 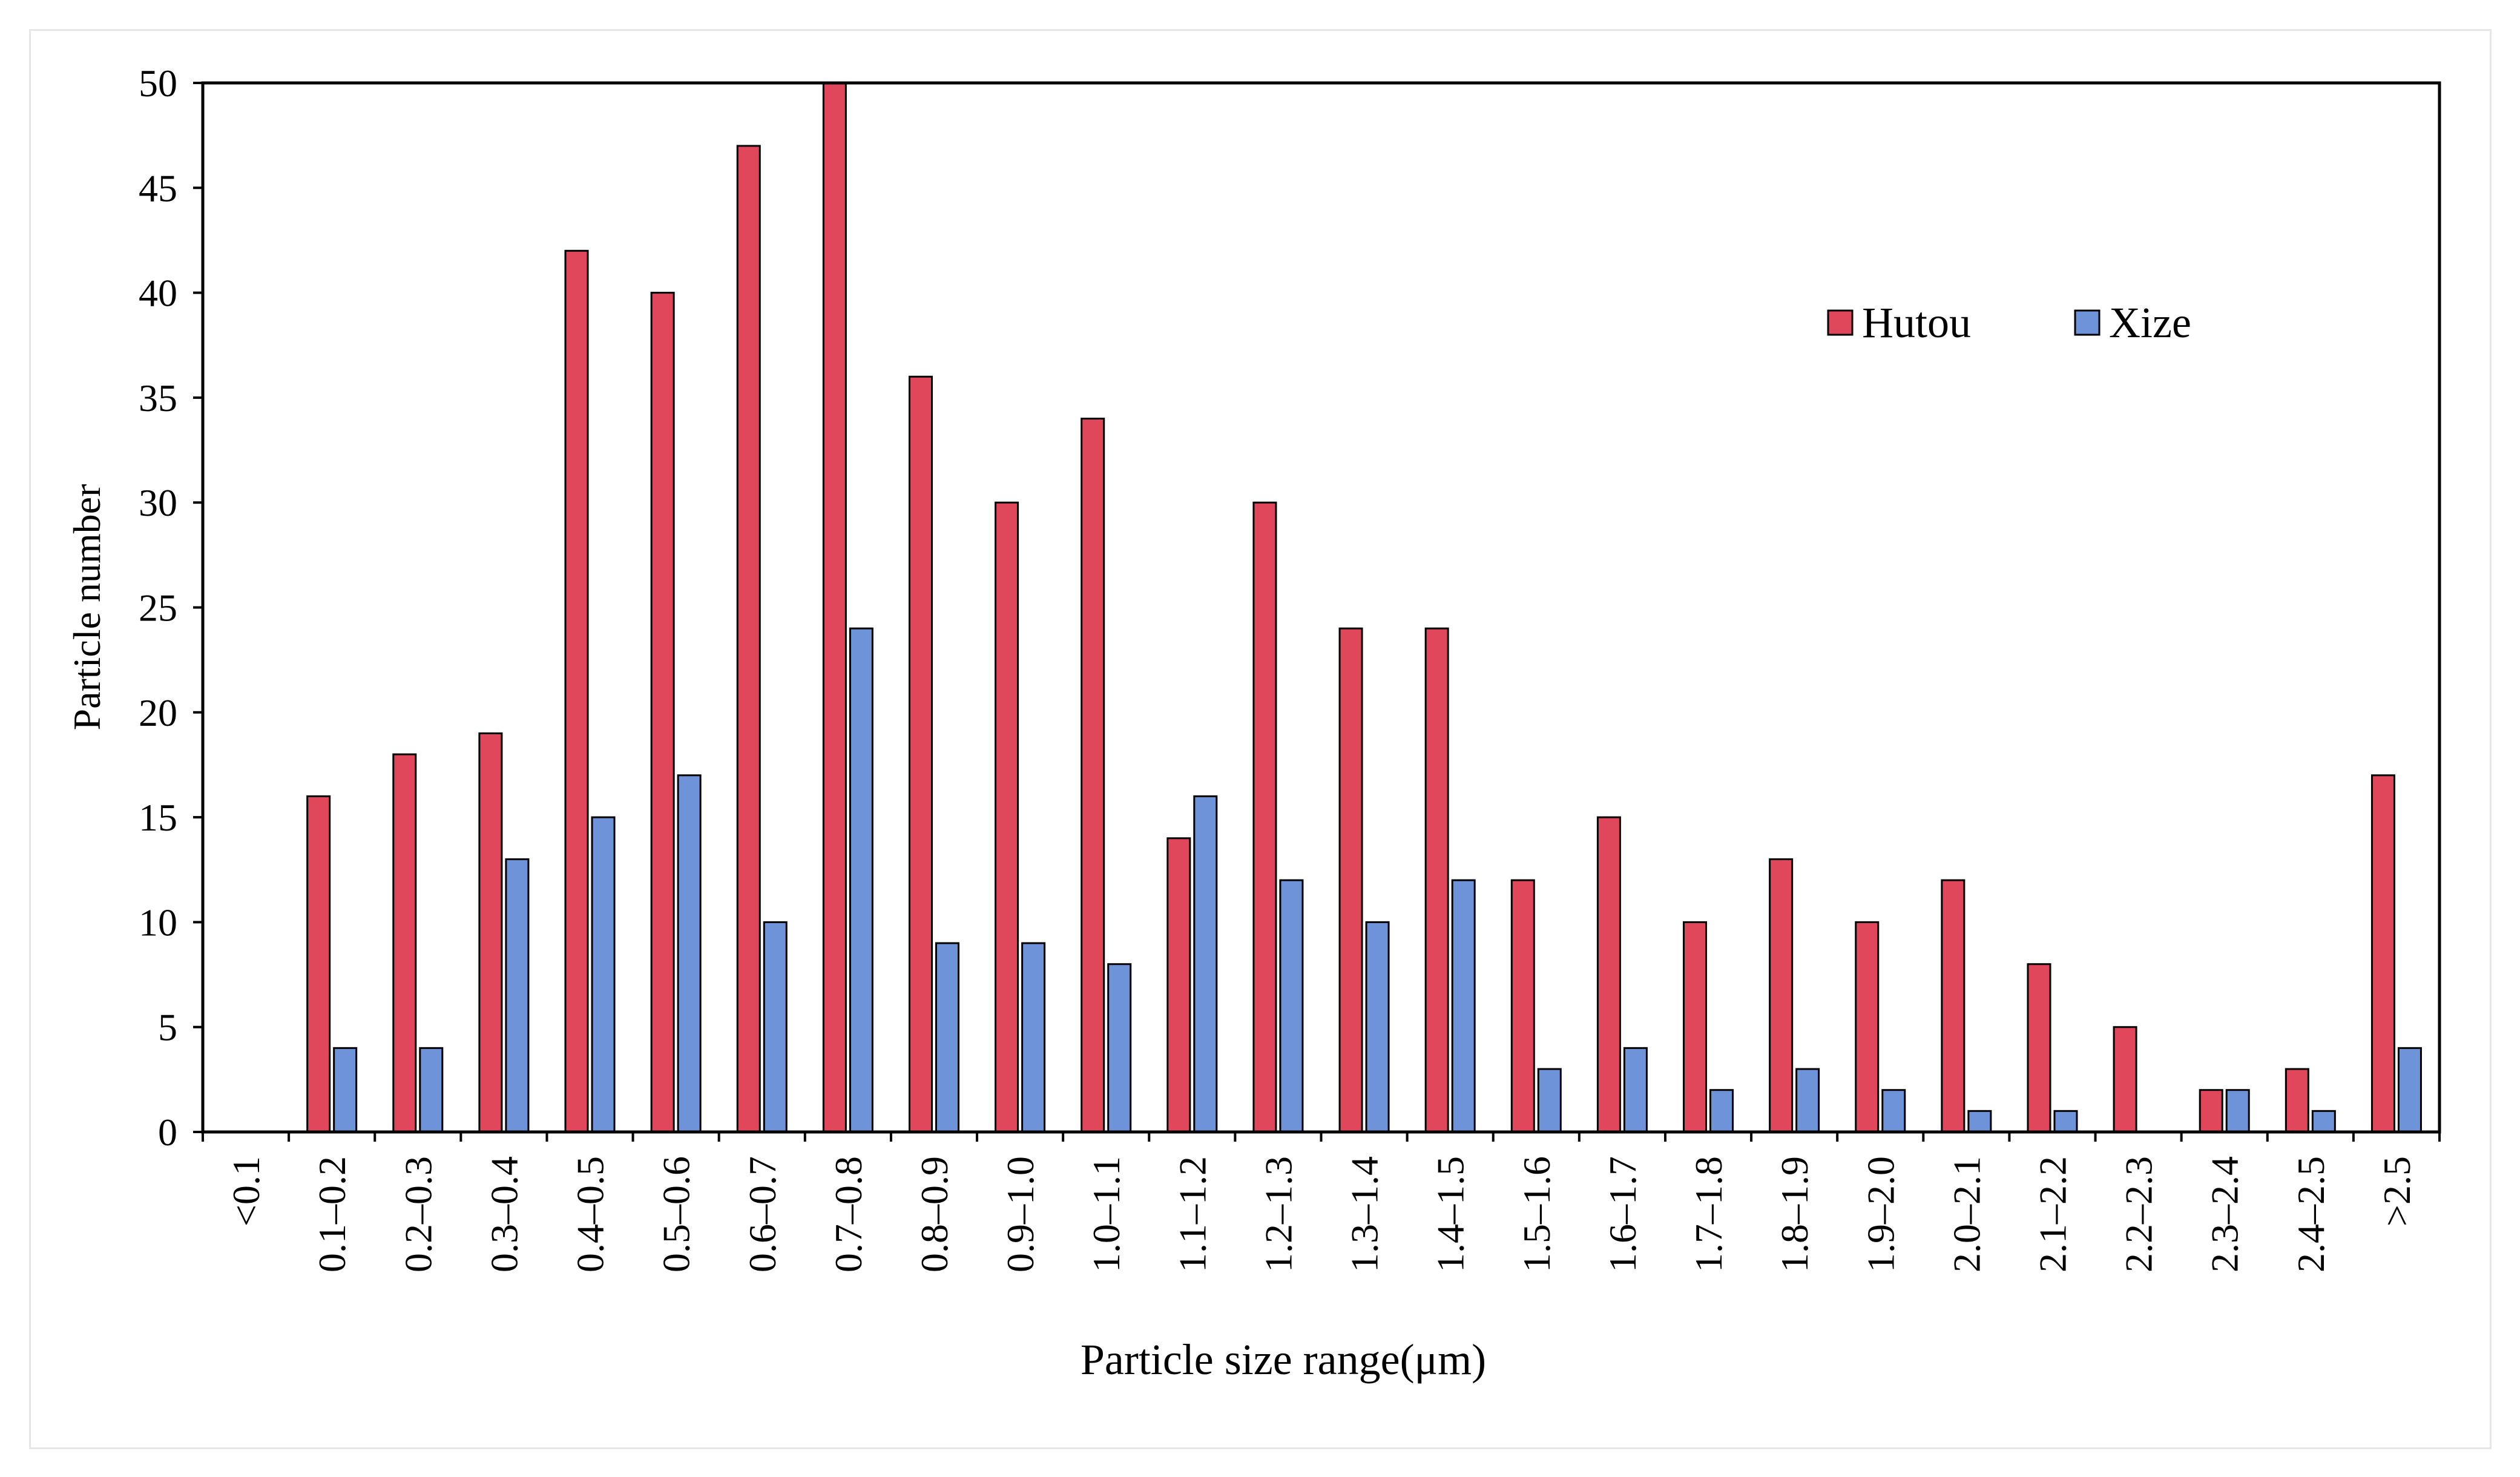 I want to click on x-tick-label: 1.8–1.9, so click(x=1794, y=1214).